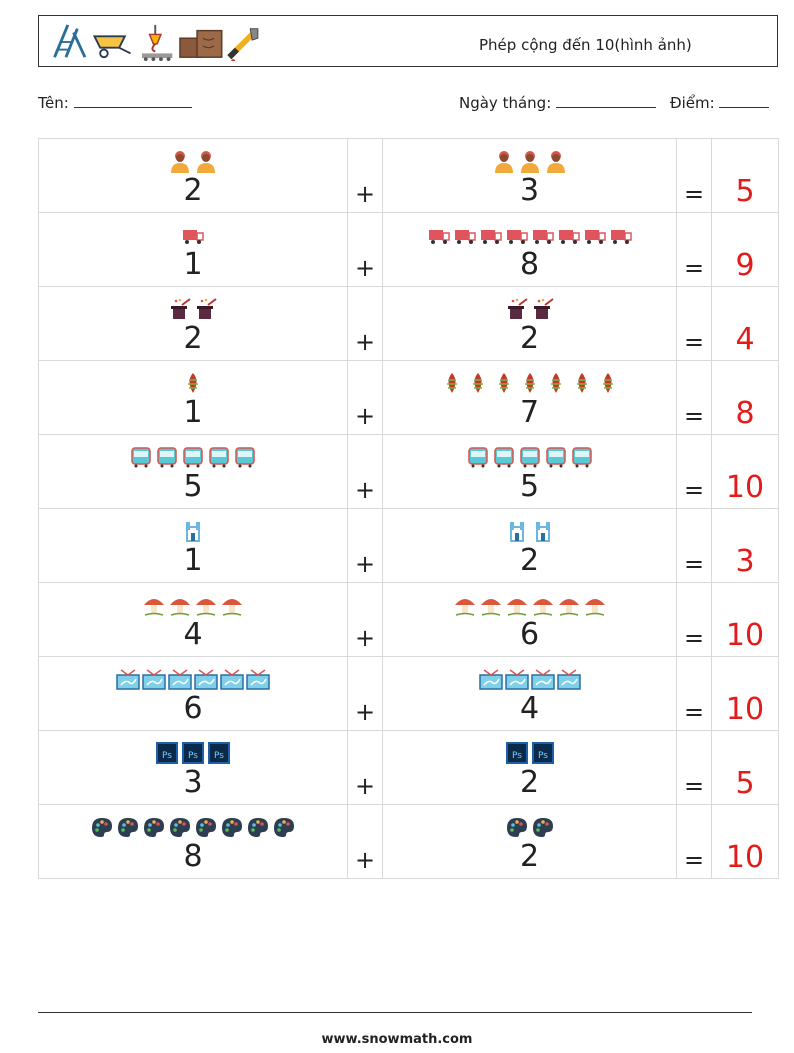 The height and width of the screenshot is (1053, 794). What do you see at coordinates (132, 107) in the screenshot?
I see `name-blank` at bounding box center [132, 107].